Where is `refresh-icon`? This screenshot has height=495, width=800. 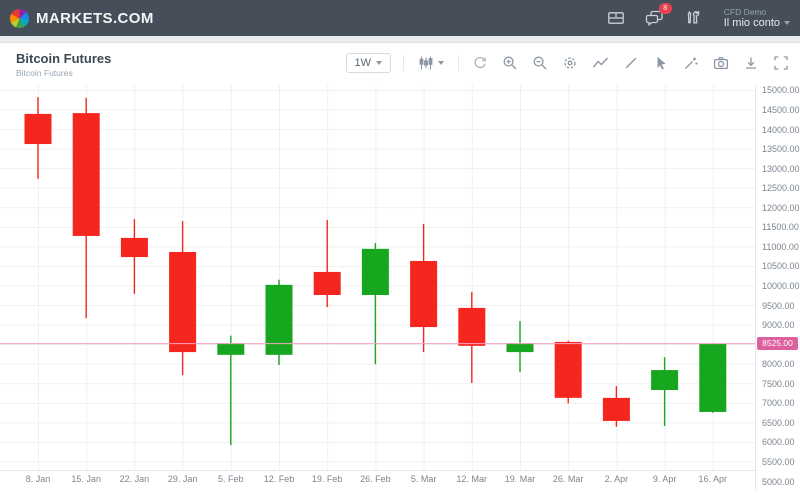
refresh-icon is located at coordinates (480, 62).